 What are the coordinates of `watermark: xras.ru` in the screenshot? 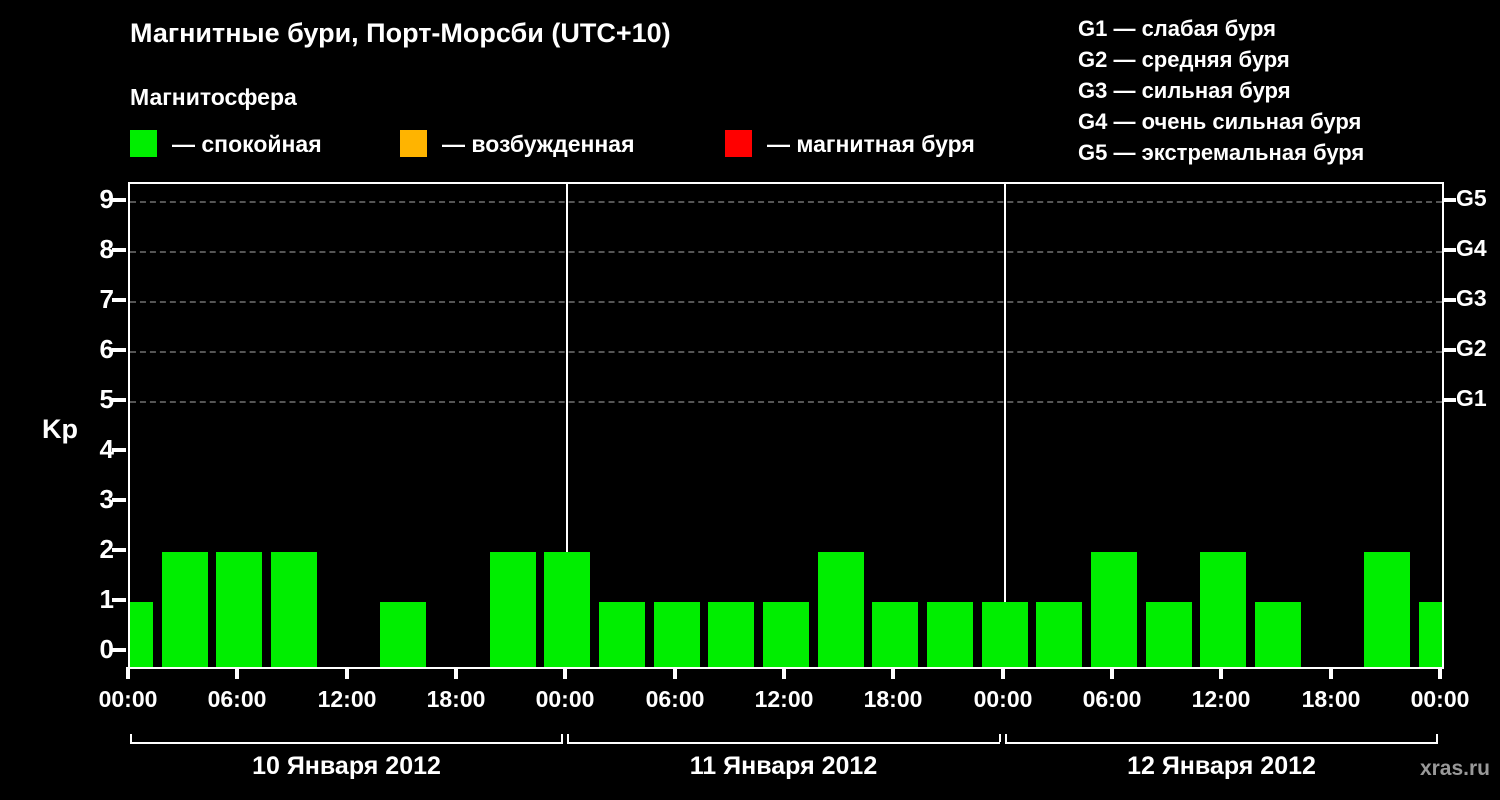 It's located at (1454, 768).